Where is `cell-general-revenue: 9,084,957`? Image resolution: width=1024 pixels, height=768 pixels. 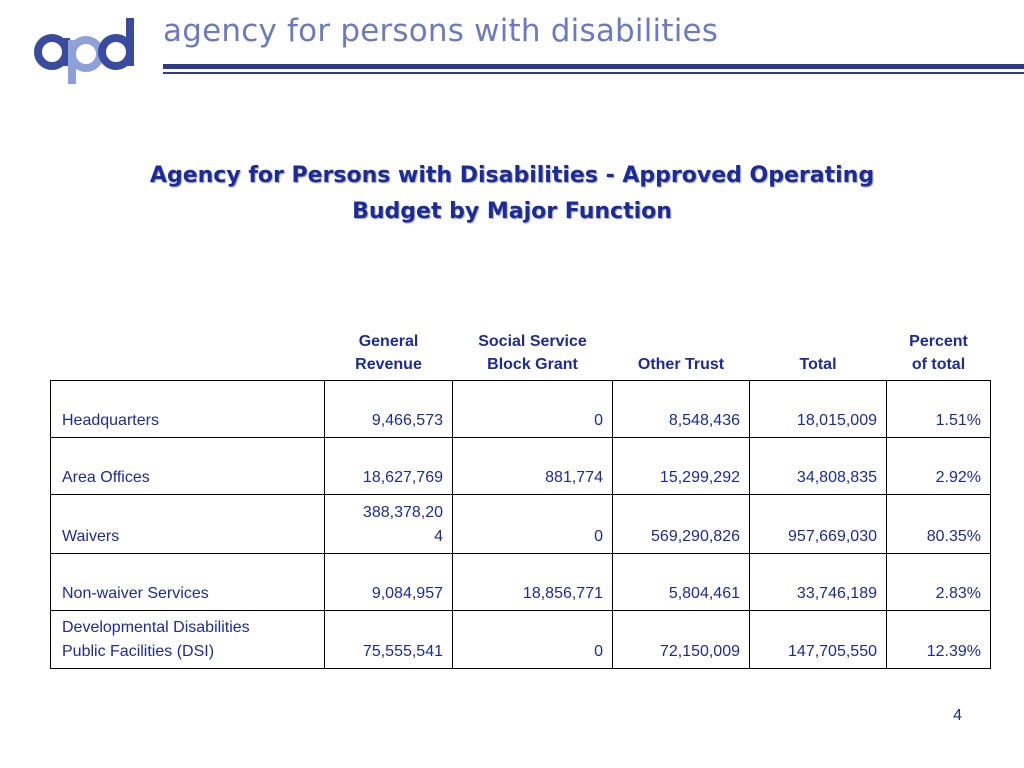 cell-general-revenue: 9,084,957 is located at coordinates (388, 582).